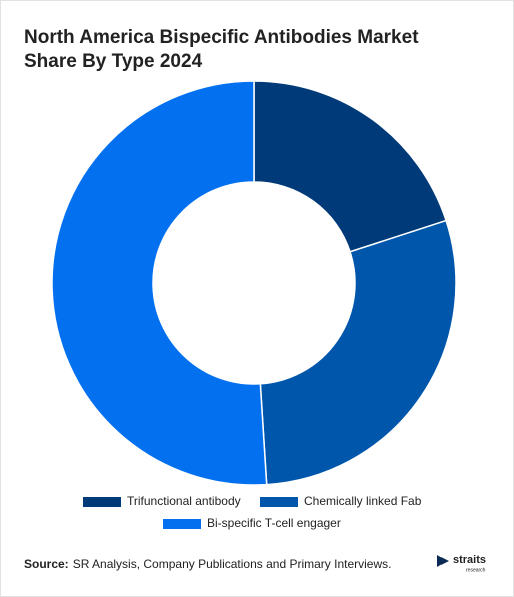 This screenshot has height=597, width=514. Describe the element at coordinates (363, 501) in the screenshot. I see `legend-label: Chemically linked Fab` at that location.